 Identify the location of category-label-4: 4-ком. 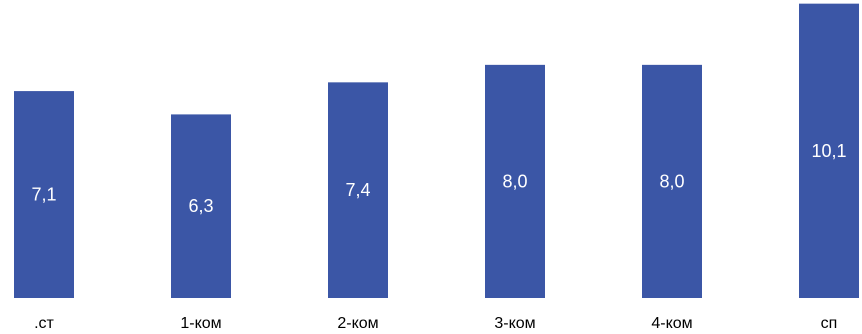
(671, 323).